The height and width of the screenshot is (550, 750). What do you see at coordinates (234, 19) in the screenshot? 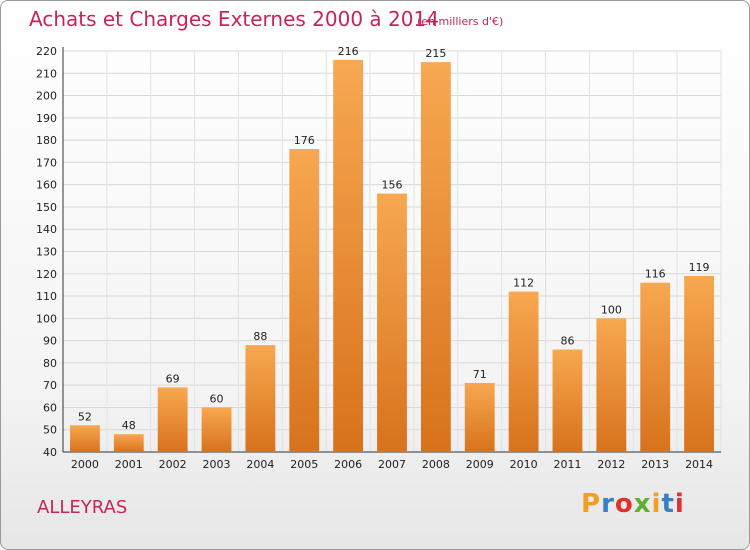
I see `chart-title: Achats et Charges Externes 2000 à 2014` at bounding box center [234, 19].